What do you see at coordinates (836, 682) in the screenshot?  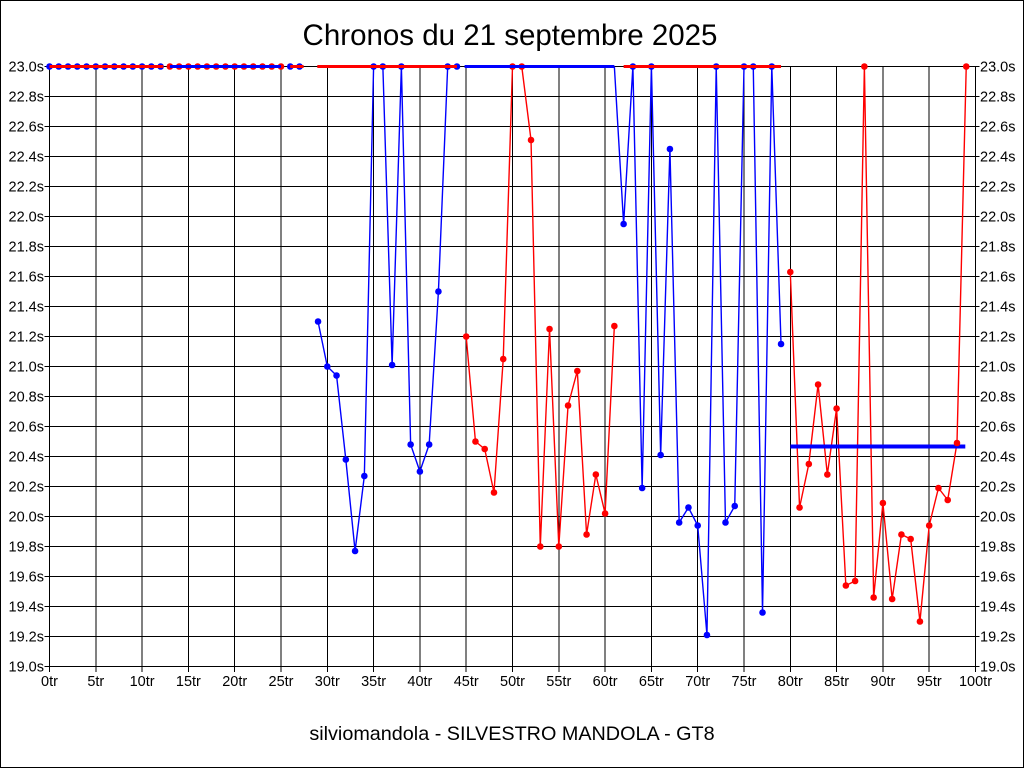 I see `svg-text: 85tr` at bounding box center [836, 682].